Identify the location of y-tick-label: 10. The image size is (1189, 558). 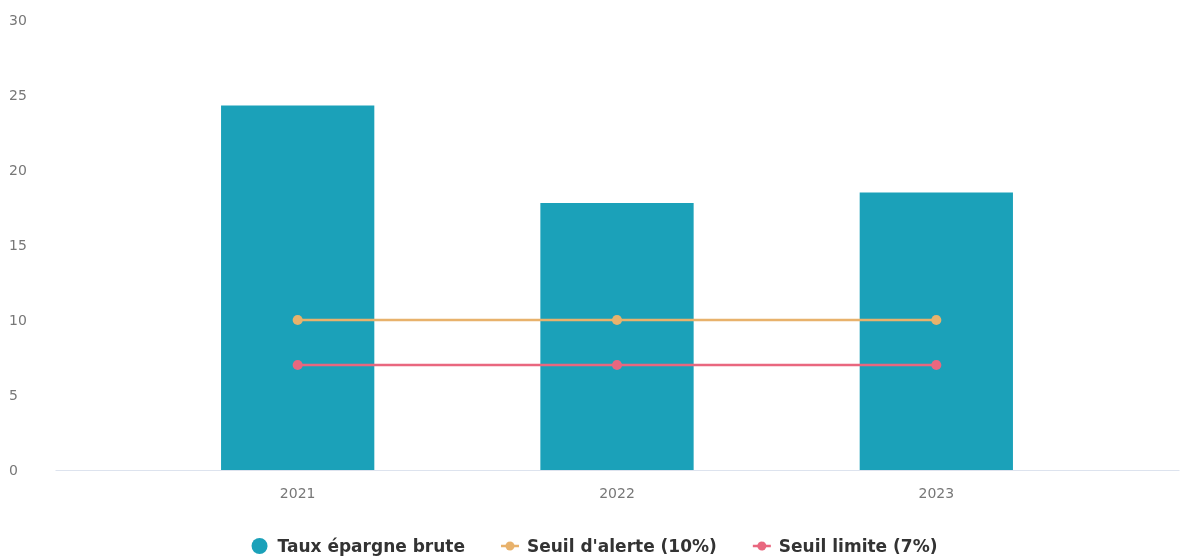
(18, 319).